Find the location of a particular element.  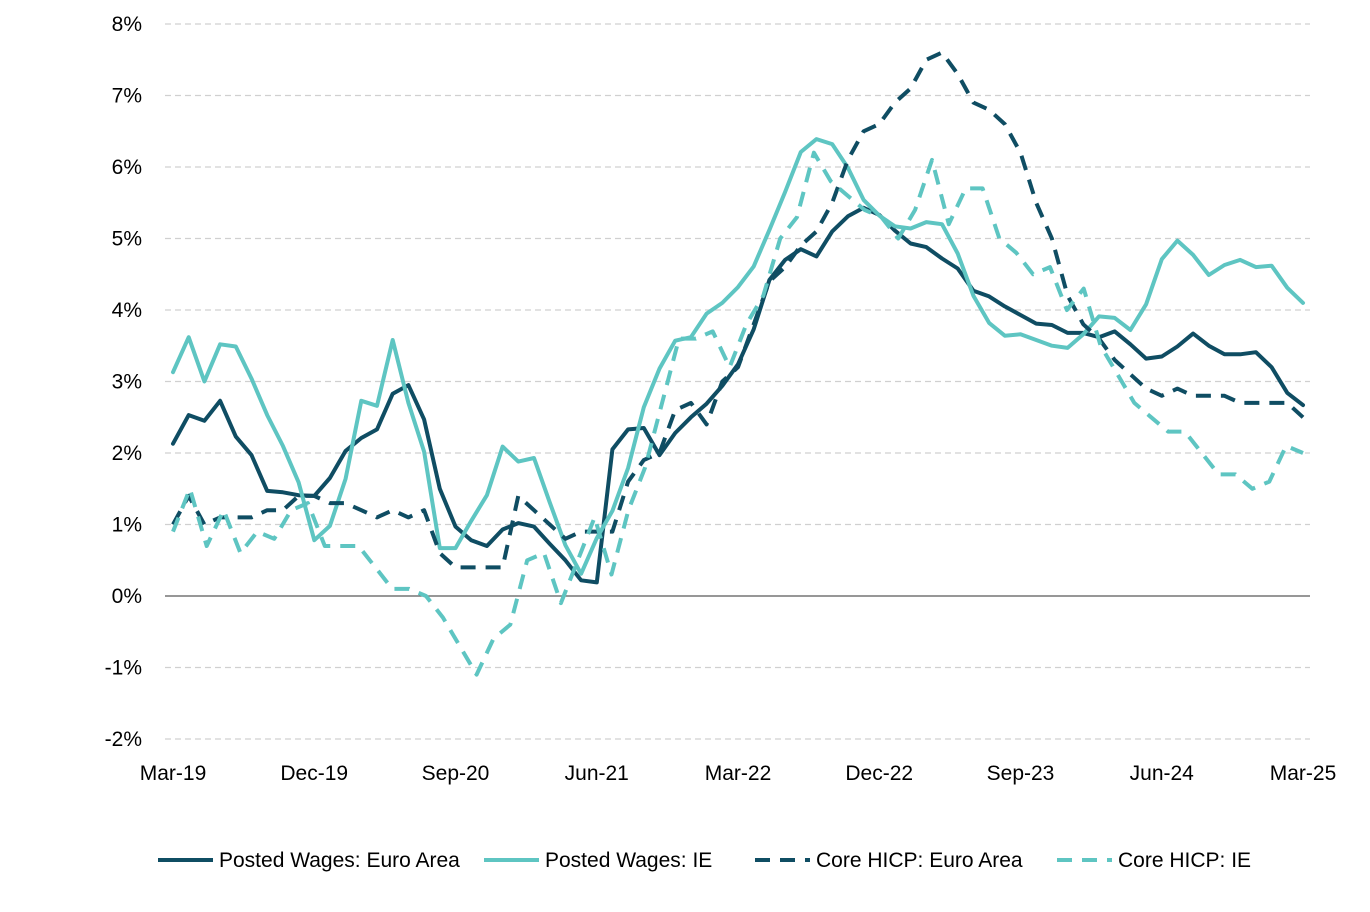

x-tick-label: Mar-25 is located at coordinates (1303, 773).